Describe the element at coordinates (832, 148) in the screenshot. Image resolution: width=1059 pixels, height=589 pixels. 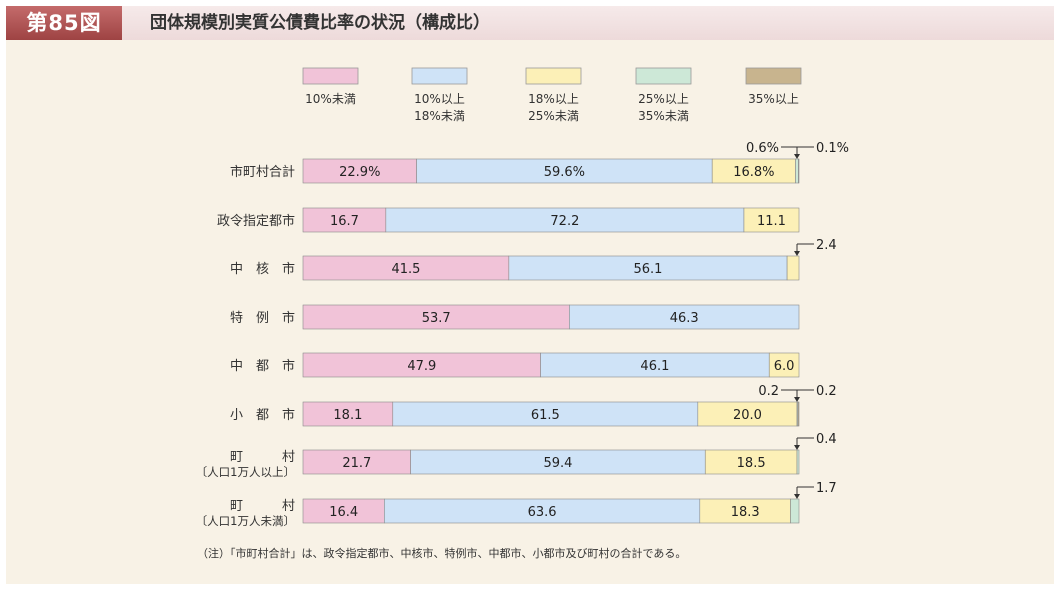
I see `callout-label: 0.1%` at that location.